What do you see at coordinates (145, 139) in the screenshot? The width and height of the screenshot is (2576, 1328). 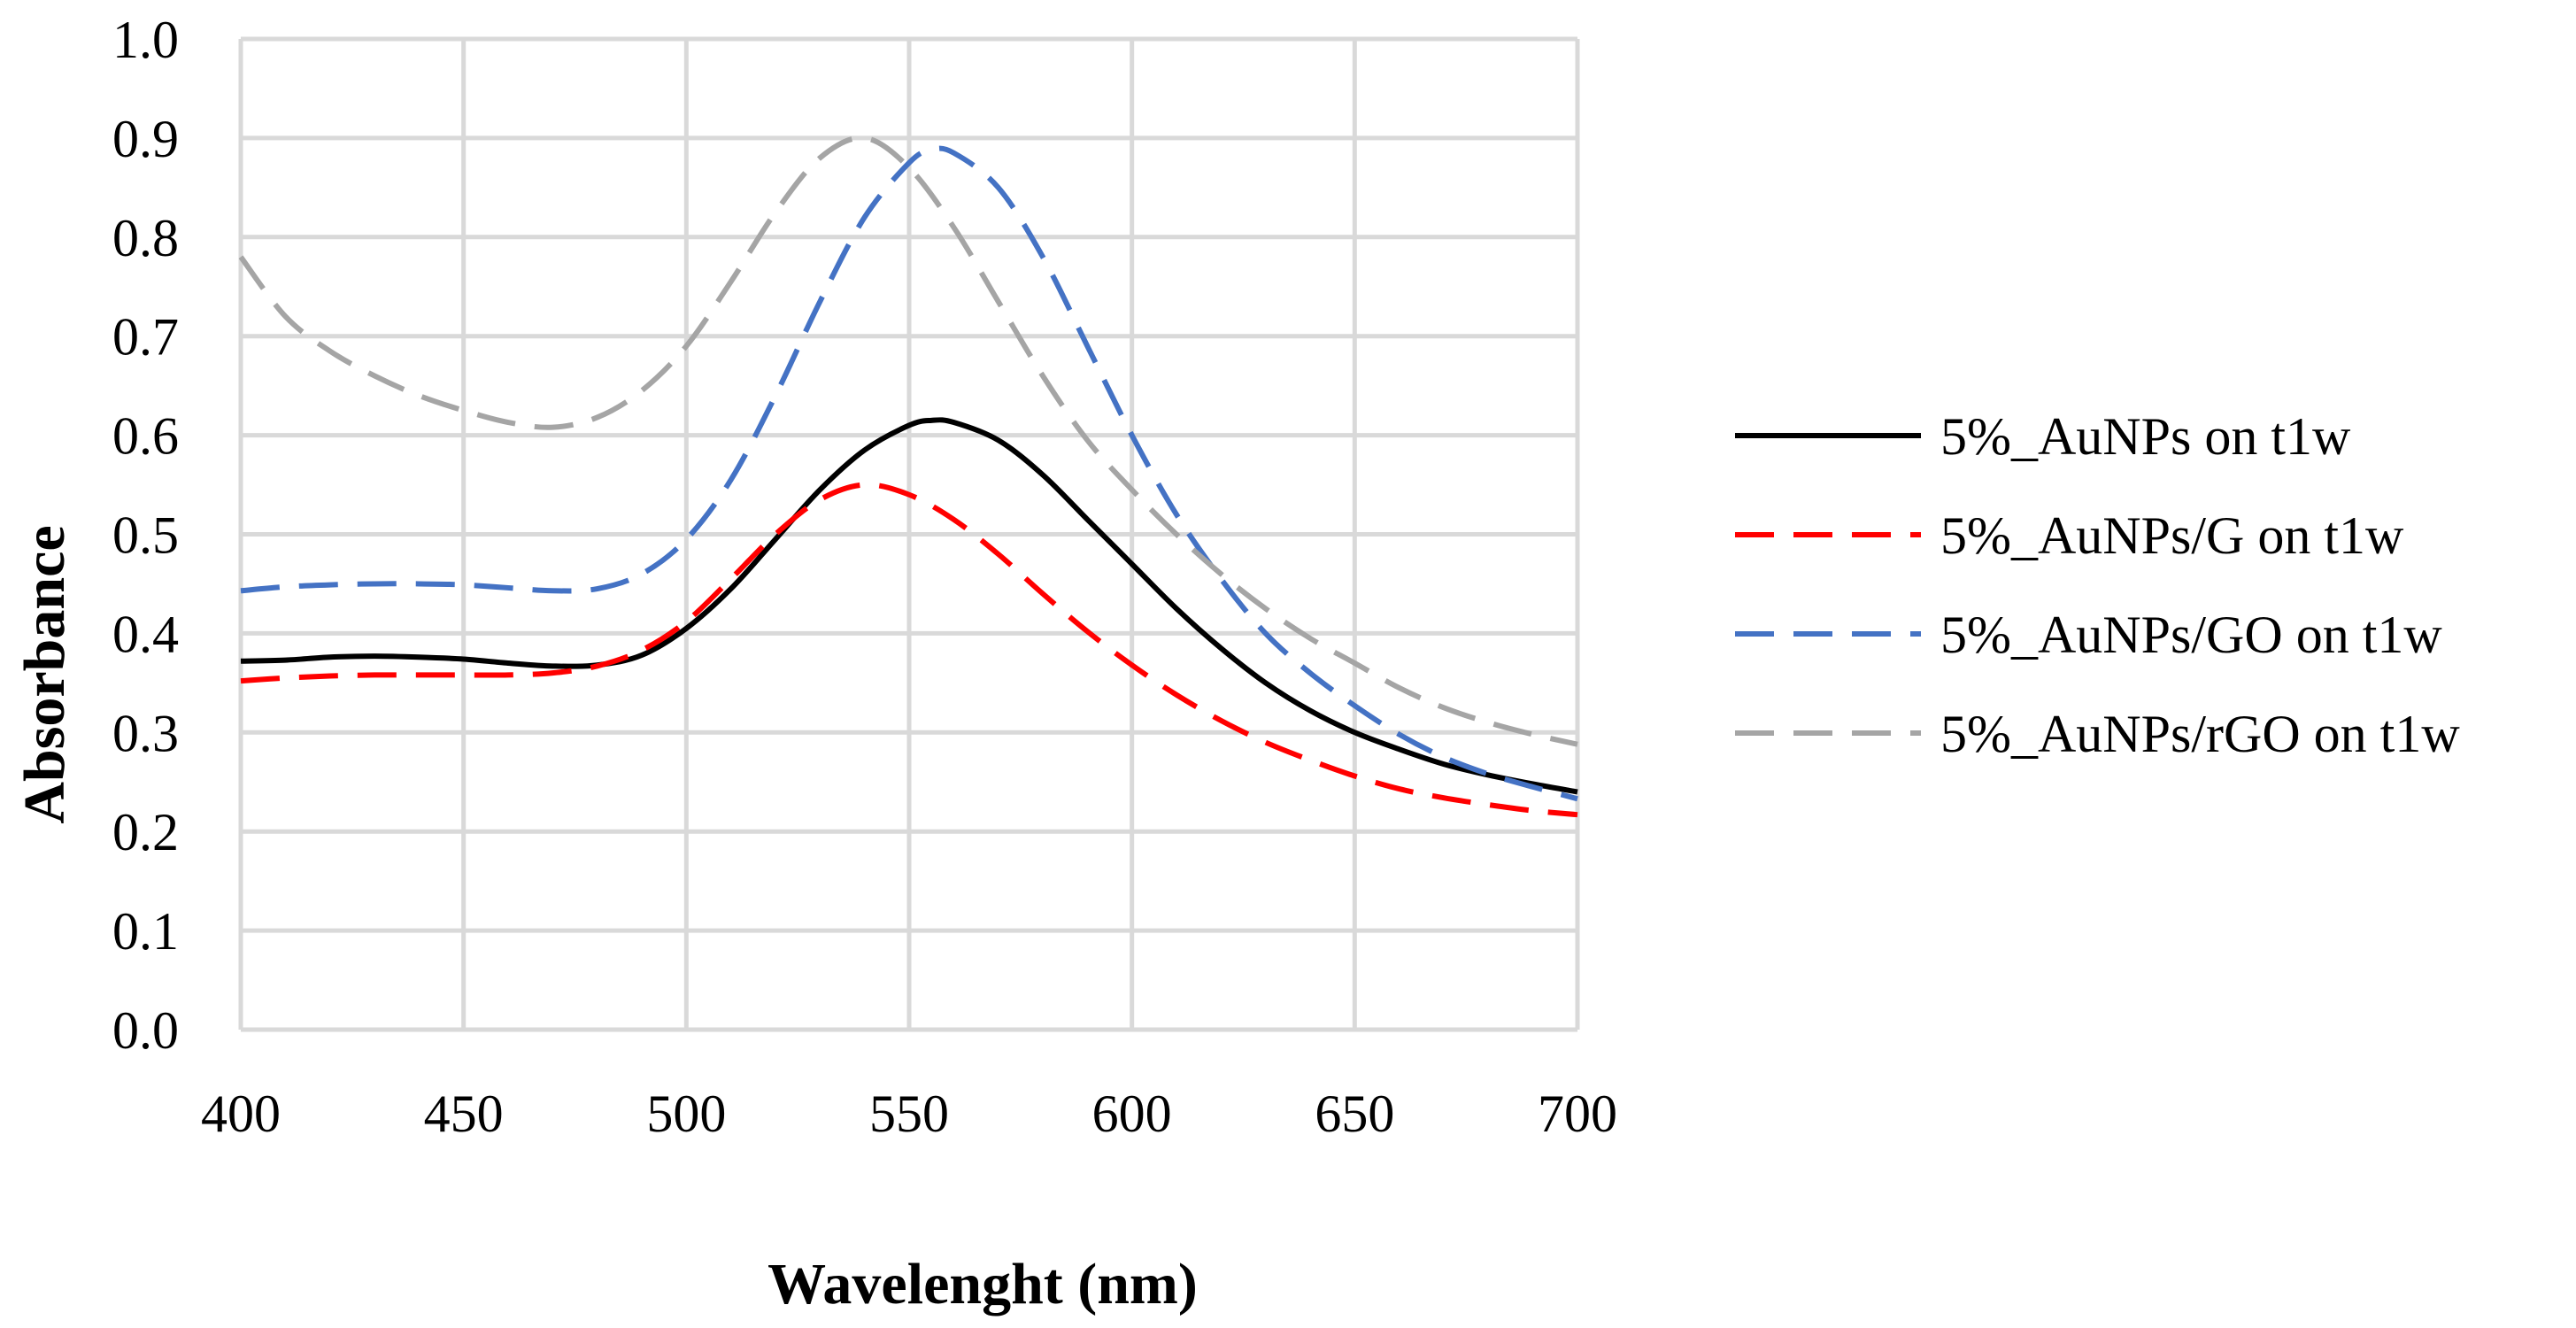 I see `y-tick-label: 0.9` at bounding box center [145, 139].